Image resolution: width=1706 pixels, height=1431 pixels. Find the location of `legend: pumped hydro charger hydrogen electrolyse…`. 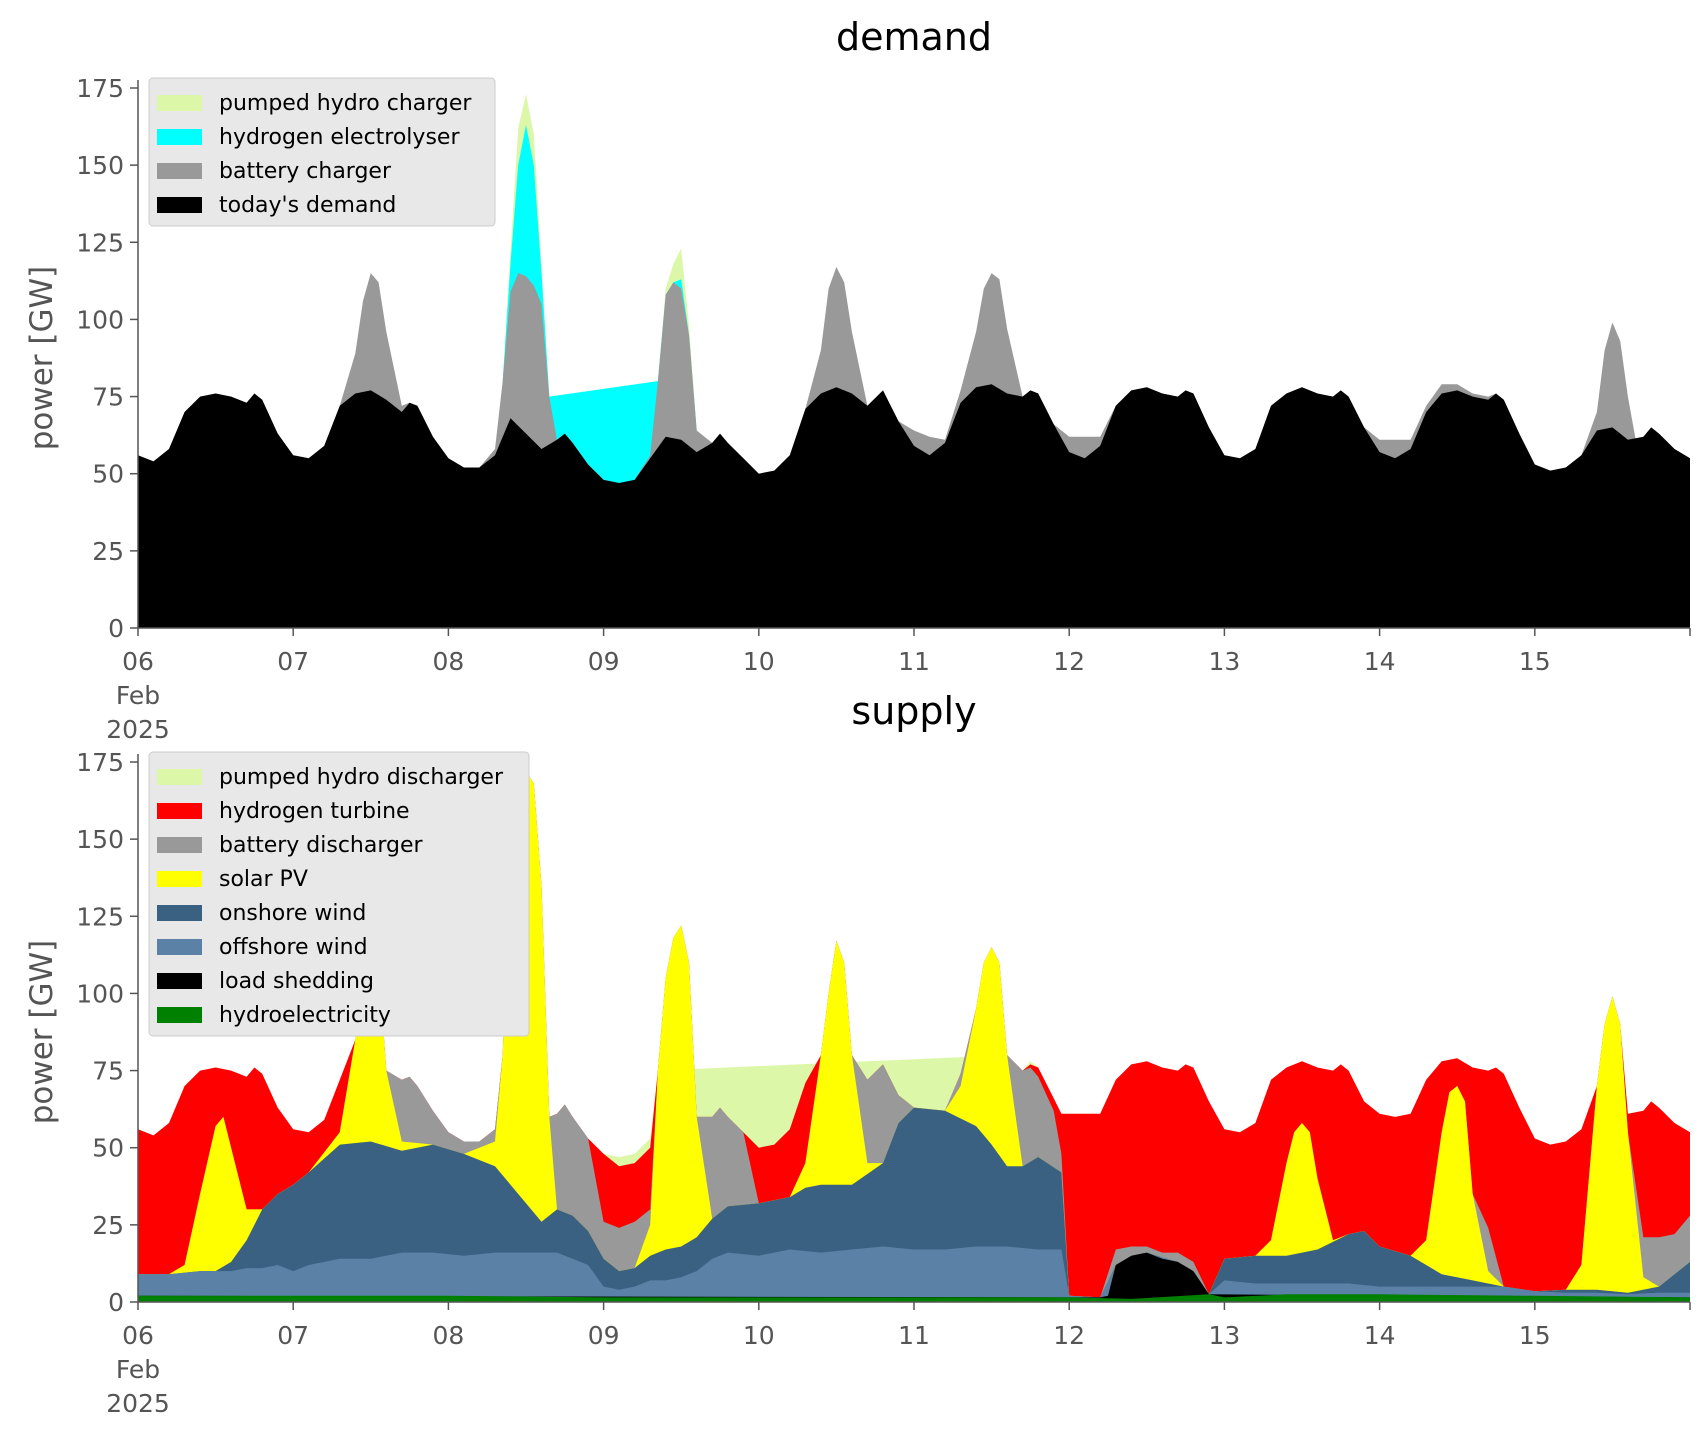

legend: pumped hydro charger hydrogen electrolyse… is located at coordinates (322, 152).